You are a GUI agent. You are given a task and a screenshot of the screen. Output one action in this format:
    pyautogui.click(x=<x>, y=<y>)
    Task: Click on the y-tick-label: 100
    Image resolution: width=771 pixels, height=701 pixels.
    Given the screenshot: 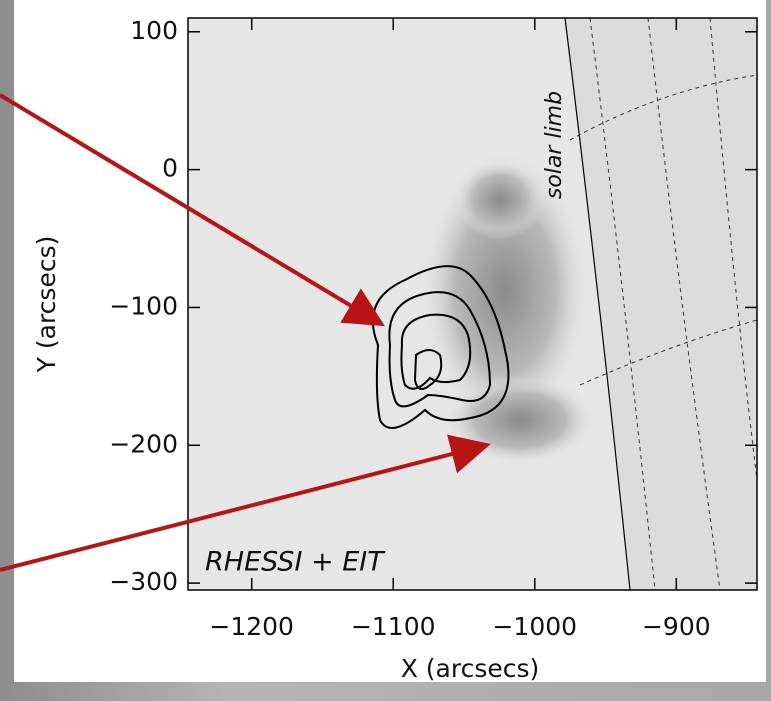 What is the action you would take?
    pyautogui.click(x=154, y=30)
    